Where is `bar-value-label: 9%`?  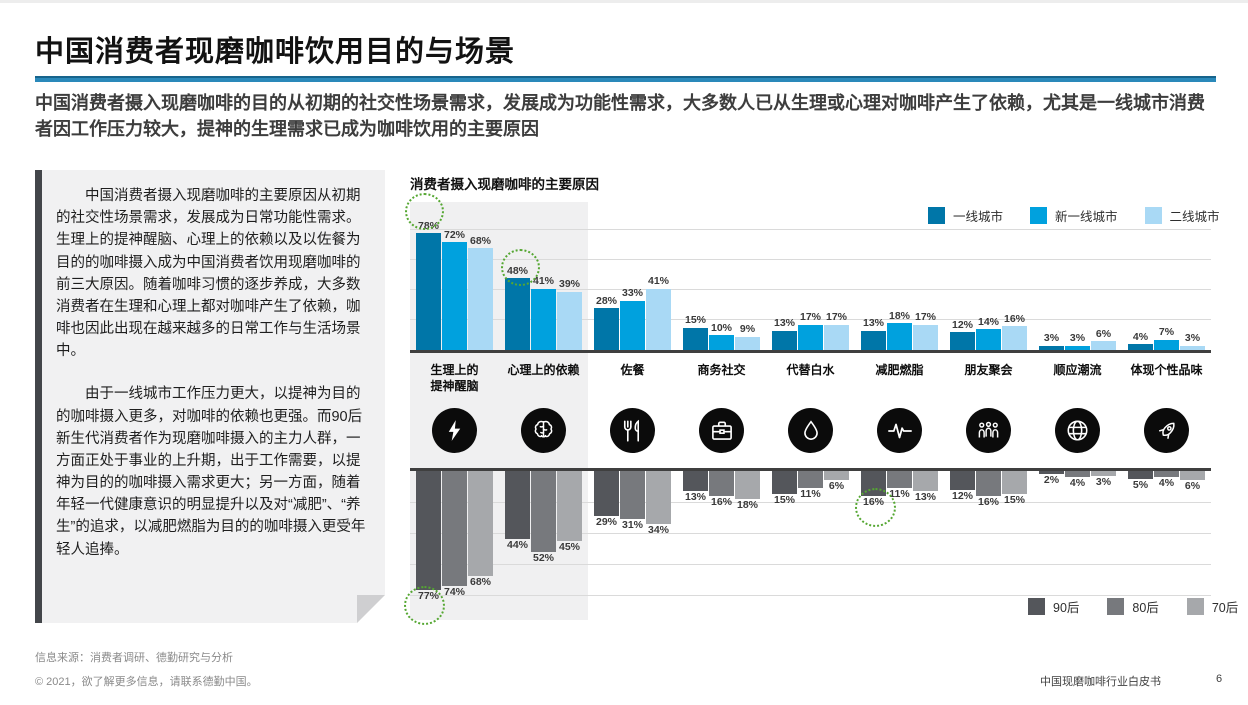 bar-value-label: 9% is located at coordinates (747, 329).